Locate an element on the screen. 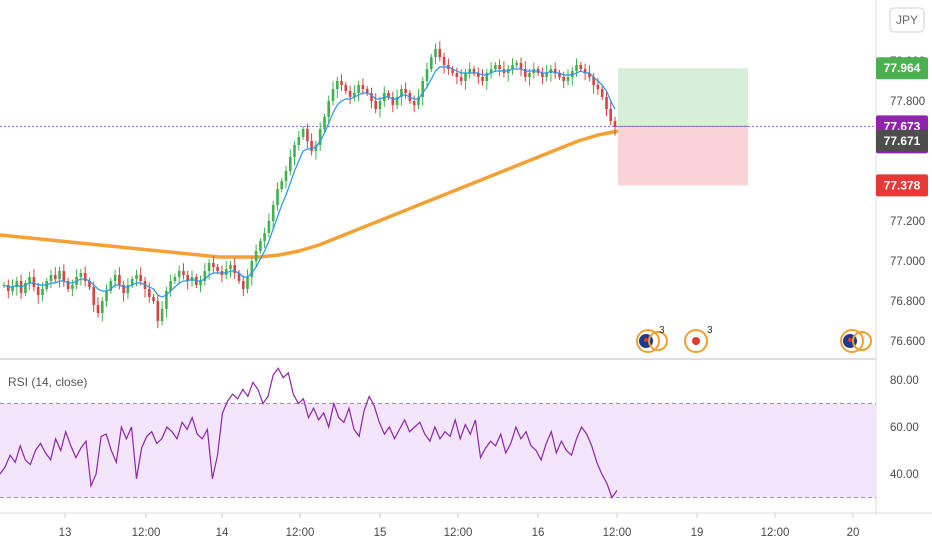  price-axis-label: 77.000 is located at coordinates (907, 262).